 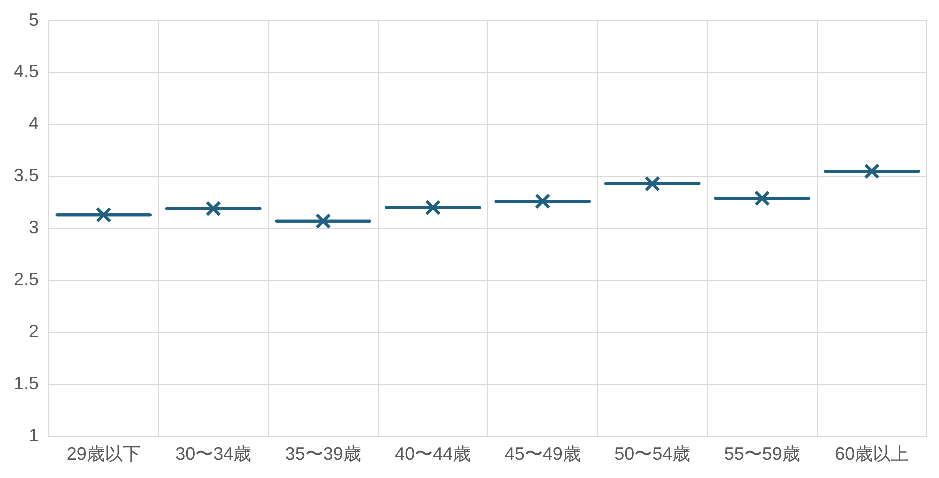 I want to click on x-tick-label: 45〜49歳, so click(x=542, y=454).